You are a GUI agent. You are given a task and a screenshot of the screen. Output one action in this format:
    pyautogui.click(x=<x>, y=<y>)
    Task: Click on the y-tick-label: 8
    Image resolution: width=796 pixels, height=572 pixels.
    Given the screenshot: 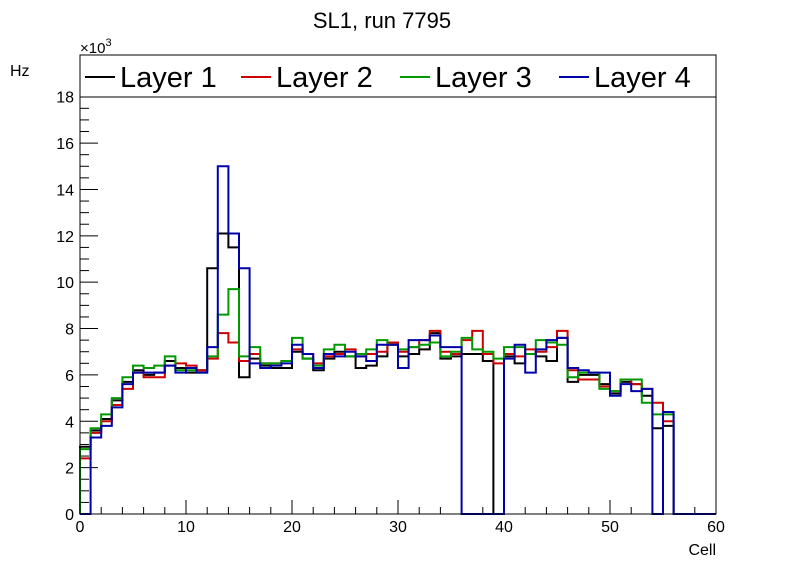 What is the action you would take?
    pyautogui.click(x=69, y=330)
    